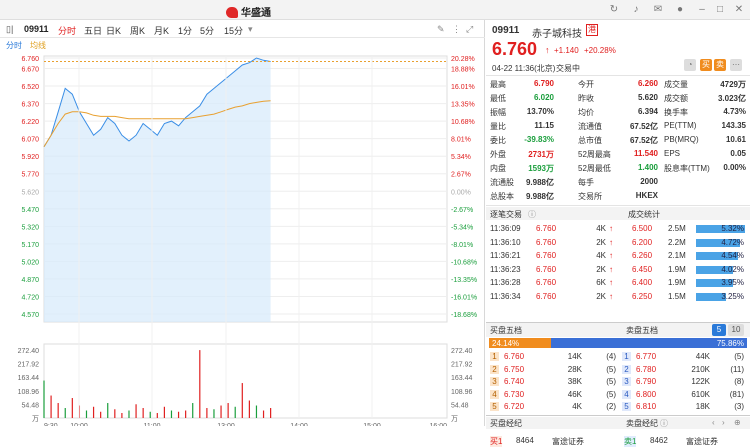 This screenshot has width=750, height=447. What do you see at coordinates (541, 168) in the screenshot?
I see `stat-value: 1593万` at bounding box center [541, 168].